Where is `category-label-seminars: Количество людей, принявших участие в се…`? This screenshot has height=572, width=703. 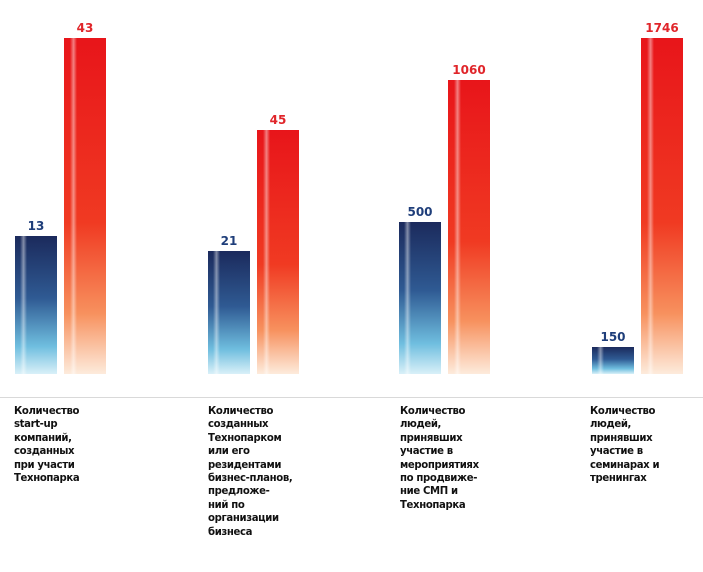 category-label-seminars: Количество людей, принявших участие в се… is located at coordinates (625, 444).